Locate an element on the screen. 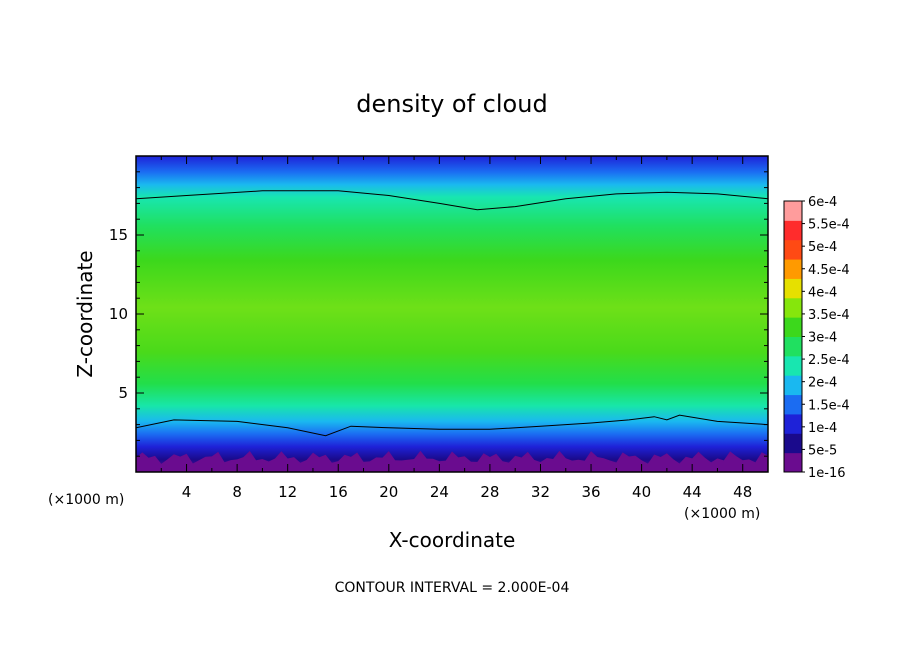 This screenshot has width=904, height=654. x-tick-label: 4 is located at coordinates (187, 492).